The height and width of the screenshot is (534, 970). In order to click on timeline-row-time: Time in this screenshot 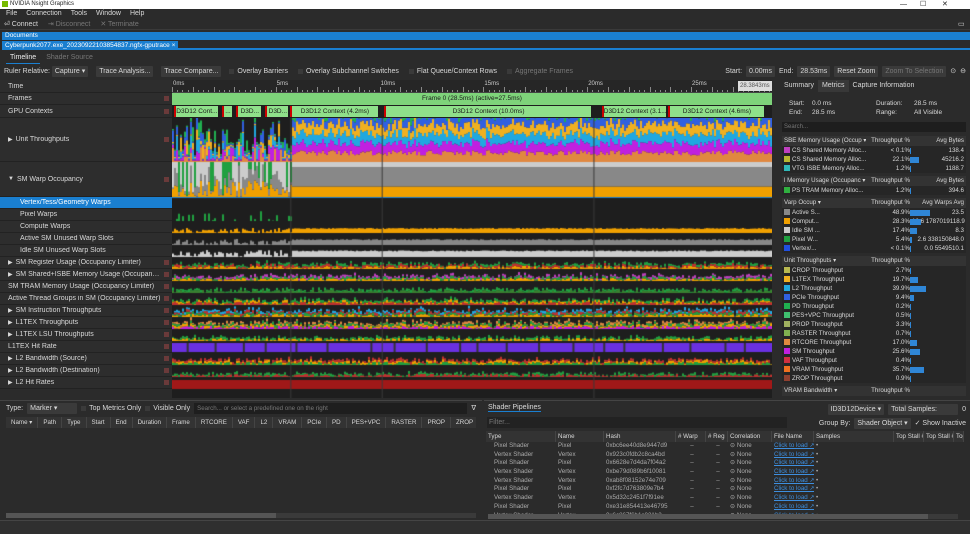, I will do `click(86, 86)`.